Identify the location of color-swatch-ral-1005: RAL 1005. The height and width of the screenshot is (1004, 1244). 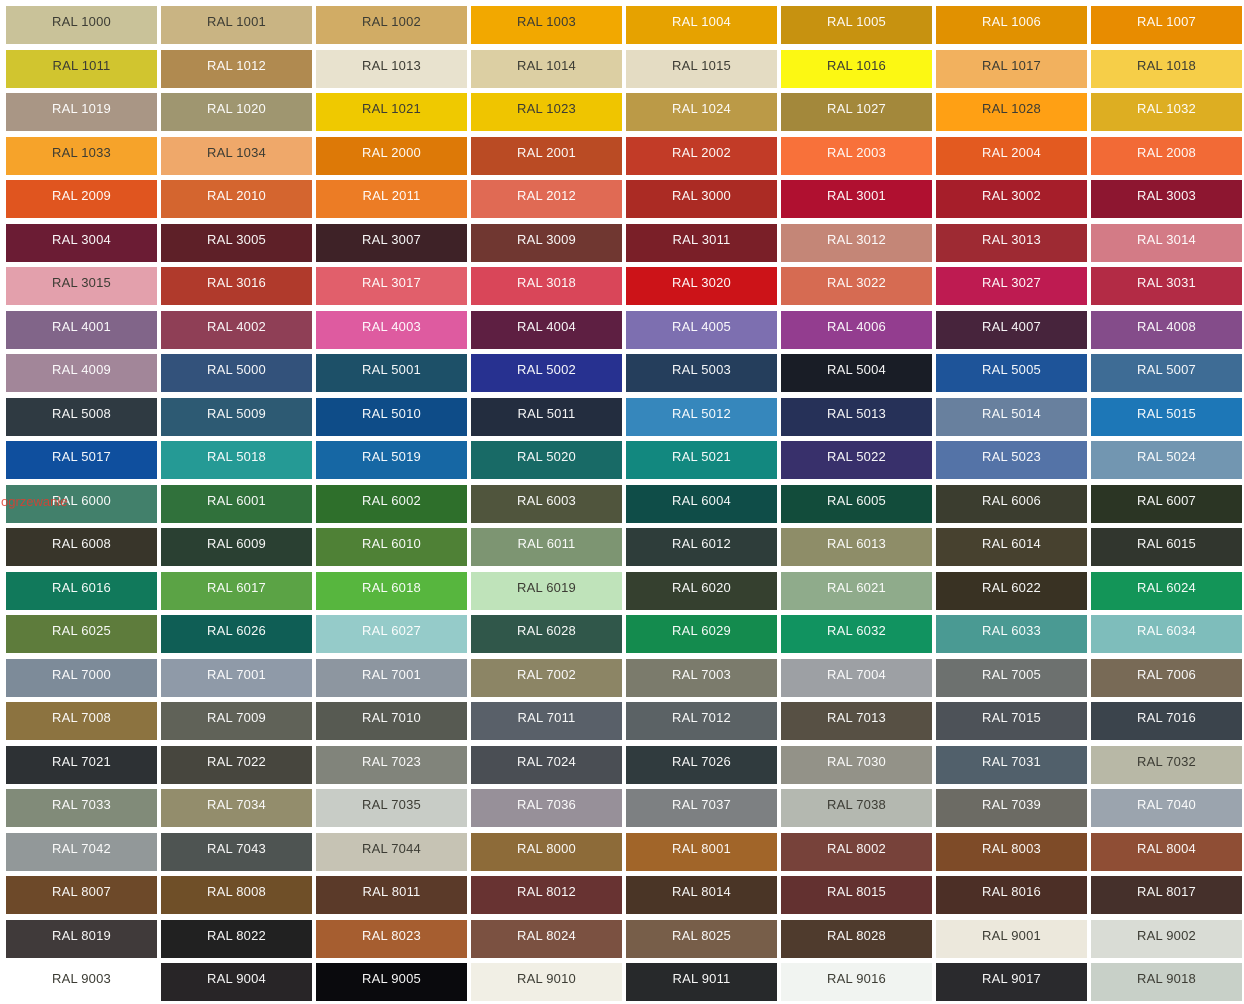
(856, 25).